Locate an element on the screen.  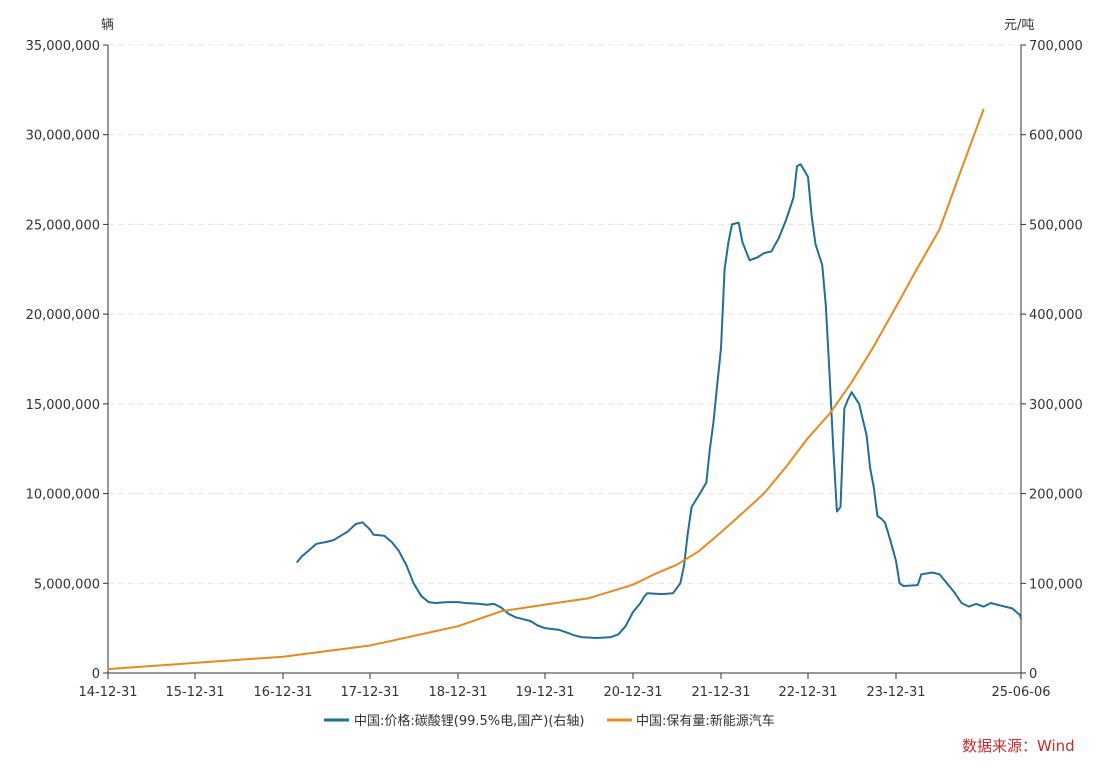
x-tick-label: 14-12-31 is located at coordinates (107, 692).